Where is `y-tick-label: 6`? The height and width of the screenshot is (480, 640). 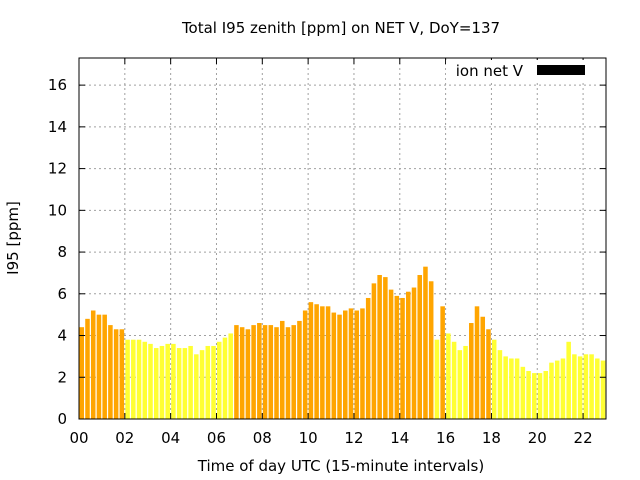 y-tick-label: 6 is located at coordinates (62, 294).